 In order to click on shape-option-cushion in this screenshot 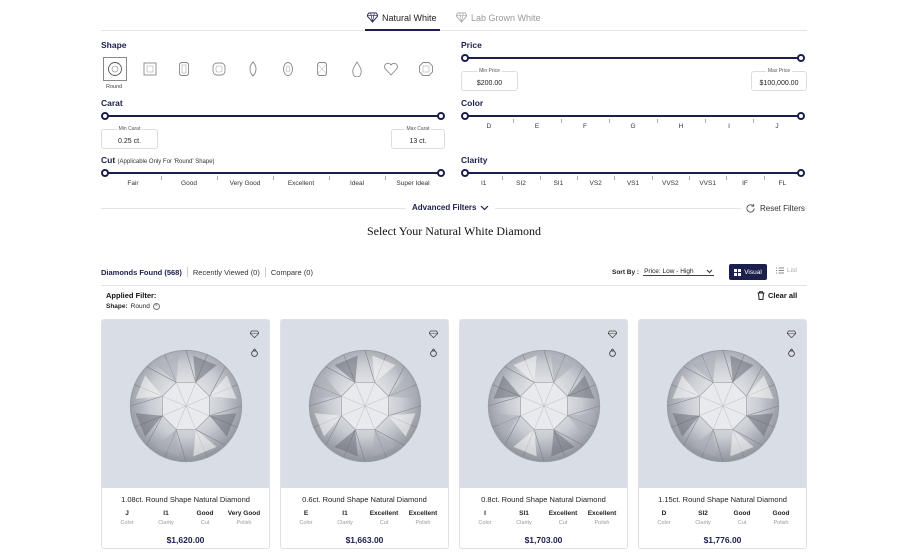, I will do `click(219, 69)`.